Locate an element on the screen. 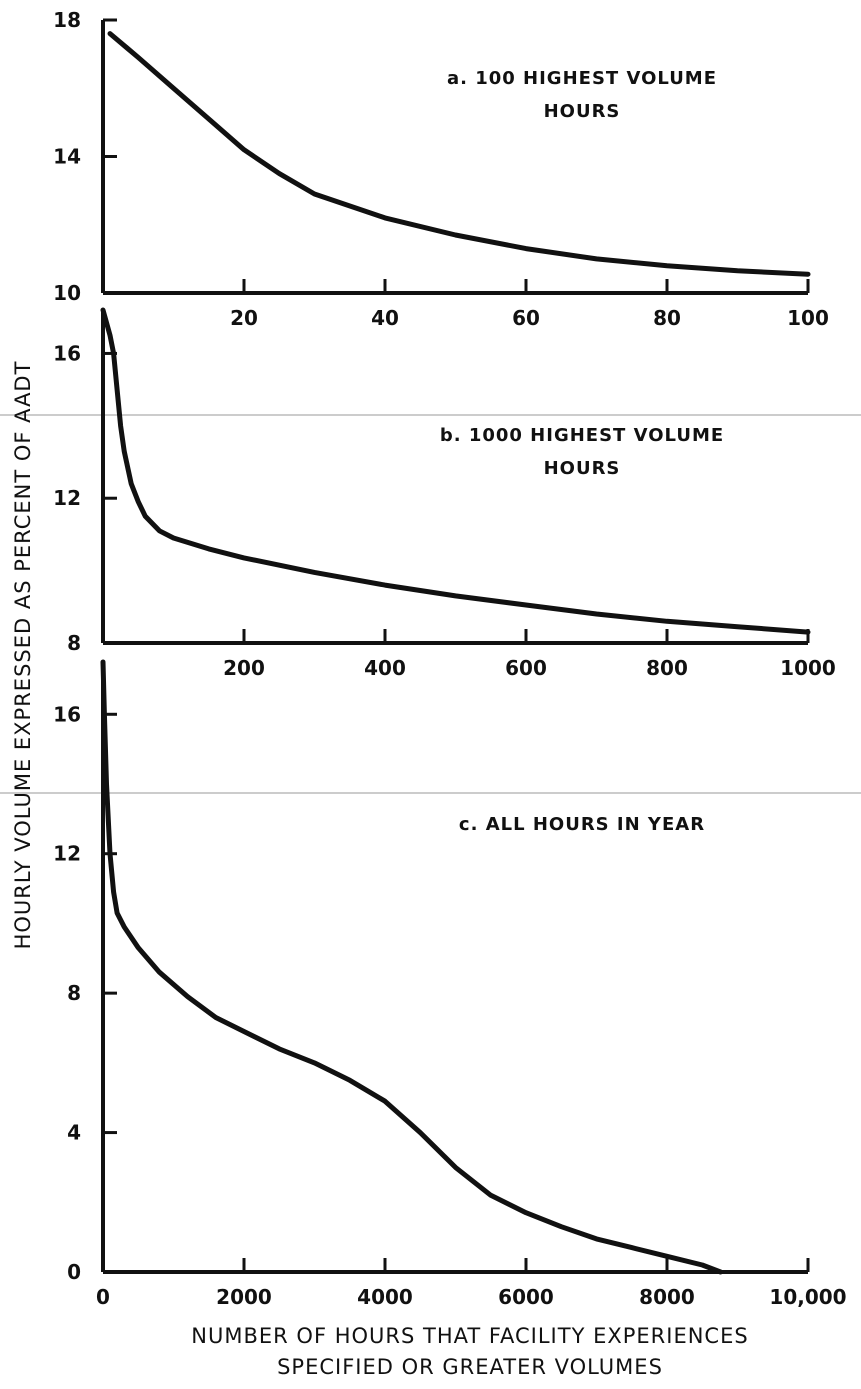 The height and width of the screenshot is (1389, 861). x-tick-label: 2000 is located at coordinates (244, 1297).